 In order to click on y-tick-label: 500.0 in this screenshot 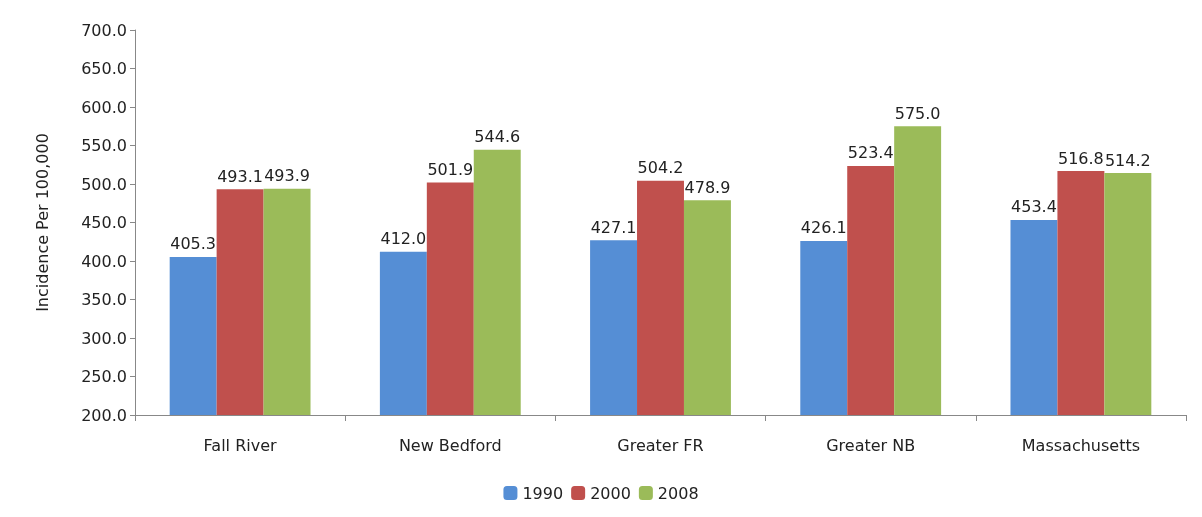, I will do `click(104, 184)`.